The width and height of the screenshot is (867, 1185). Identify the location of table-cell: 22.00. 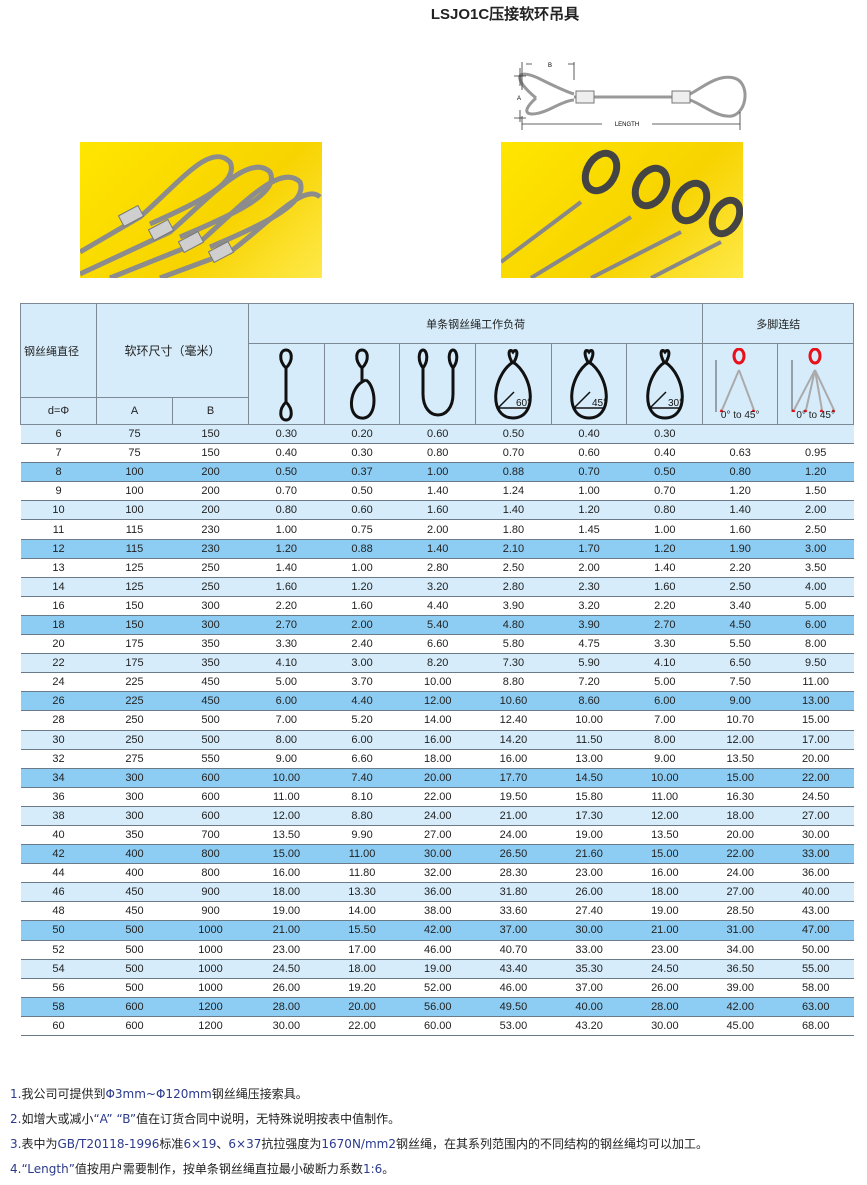
(362, 1026).